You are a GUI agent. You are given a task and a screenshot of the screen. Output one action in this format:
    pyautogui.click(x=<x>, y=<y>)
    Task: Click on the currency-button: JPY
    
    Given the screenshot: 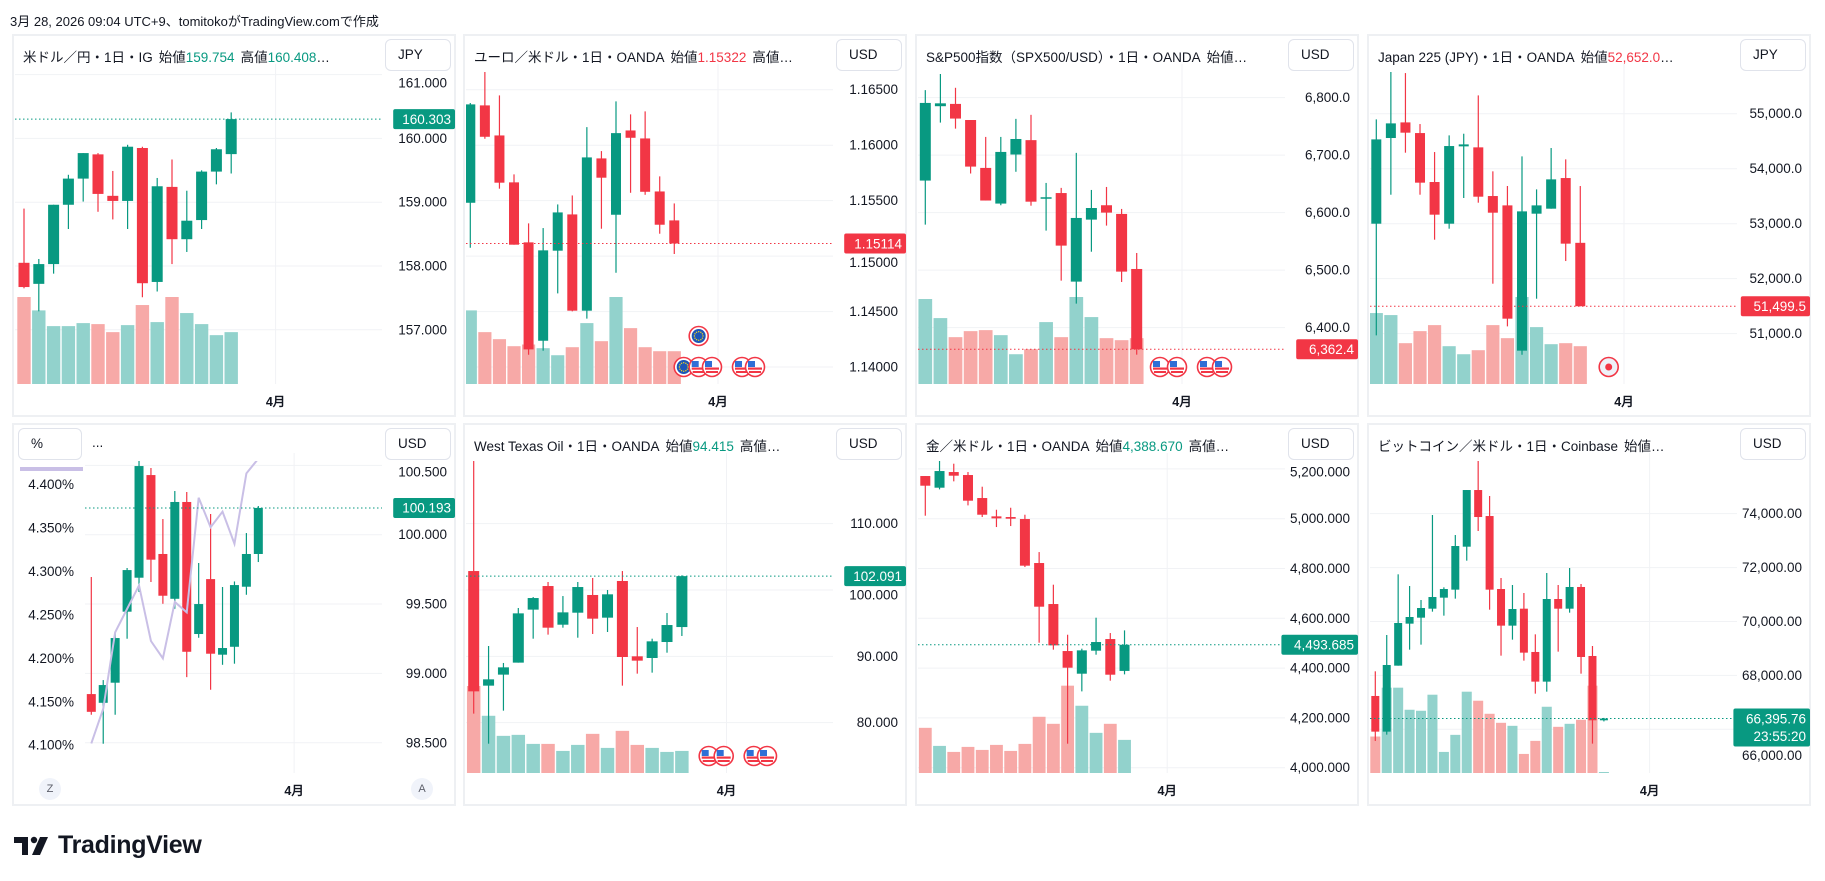 What is the action you would take?
    pyautogui.click(x=1773, y=55)
    